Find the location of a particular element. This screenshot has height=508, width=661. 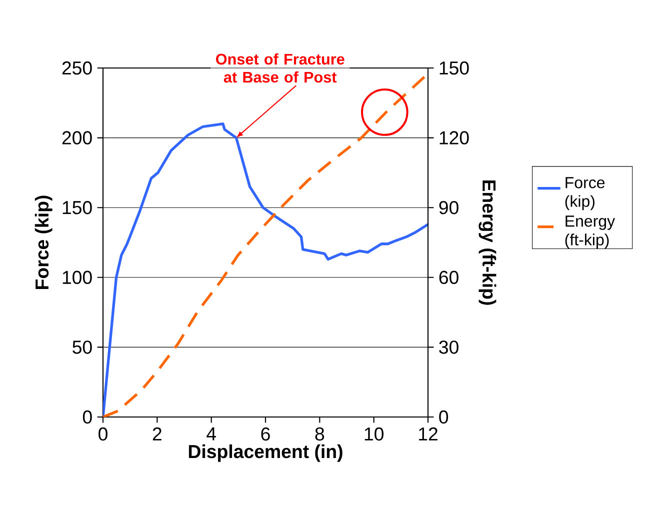

x-axis-title: Displacement (in) is located at coordinates (265, 453).